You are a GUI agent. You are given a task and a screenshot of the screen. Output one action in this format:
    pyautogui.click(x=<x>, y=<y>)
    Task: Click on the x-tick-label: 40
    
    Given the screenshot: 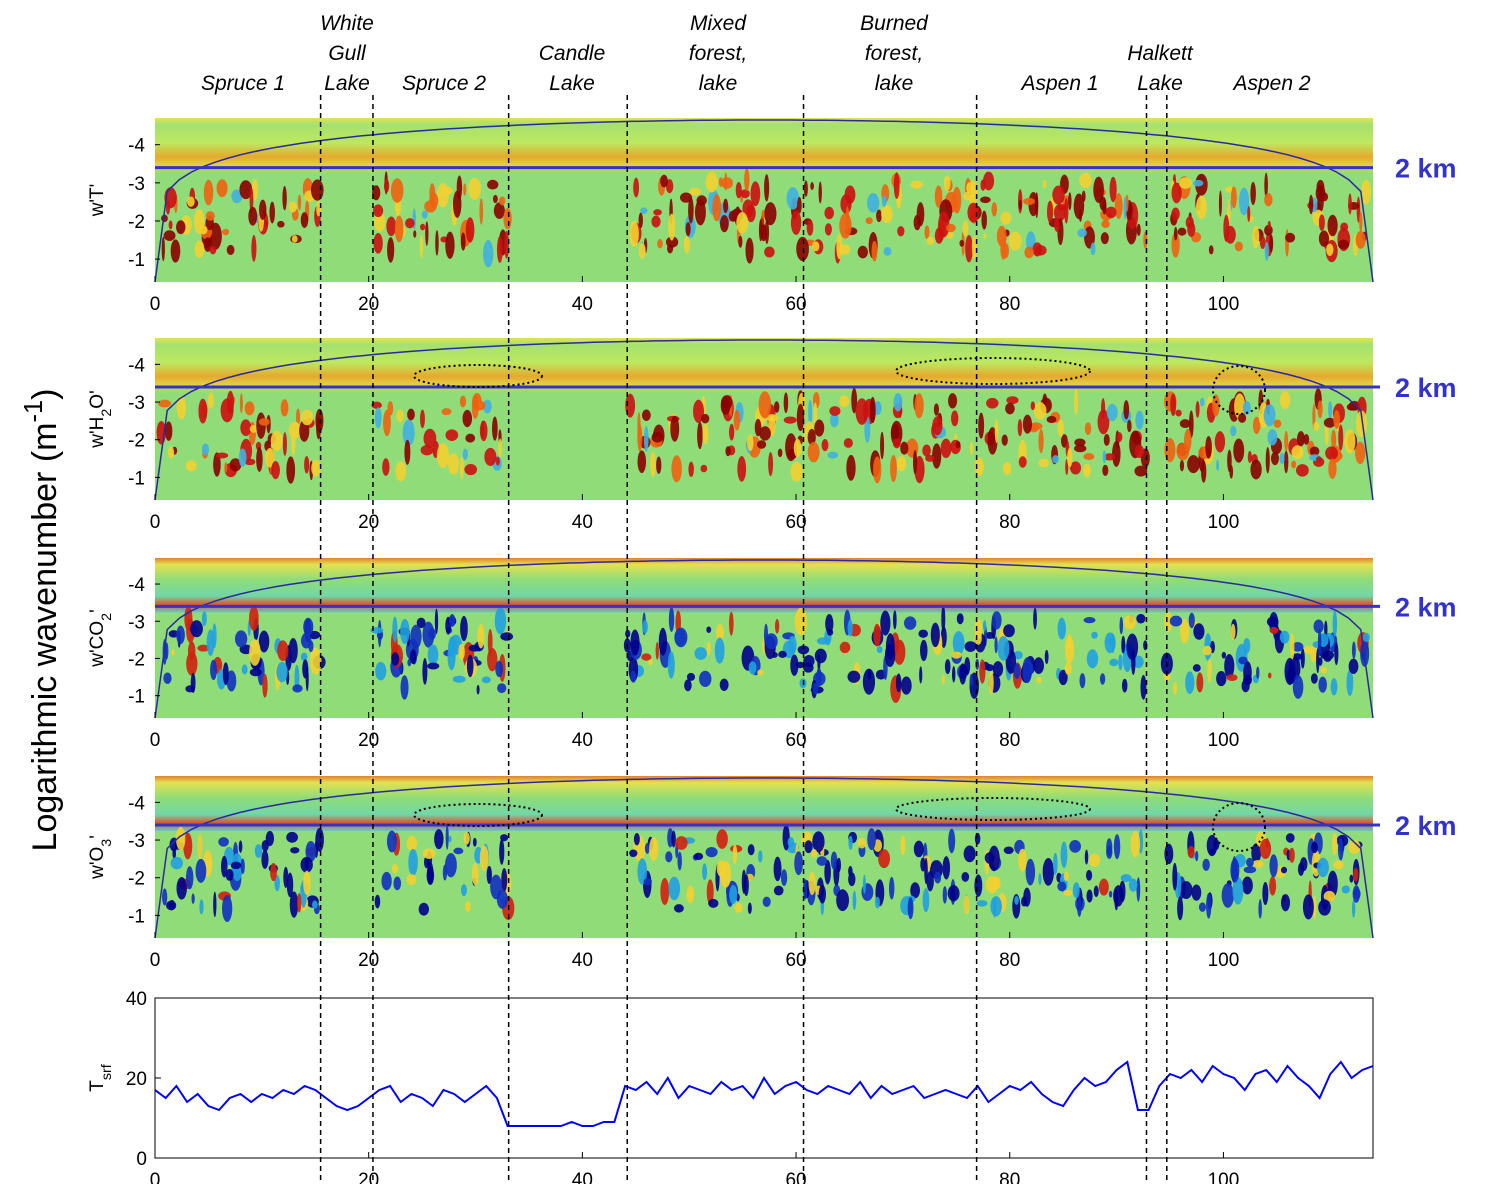 What is the action you would take?
    pyautogui.click(x=582, y=960)
    